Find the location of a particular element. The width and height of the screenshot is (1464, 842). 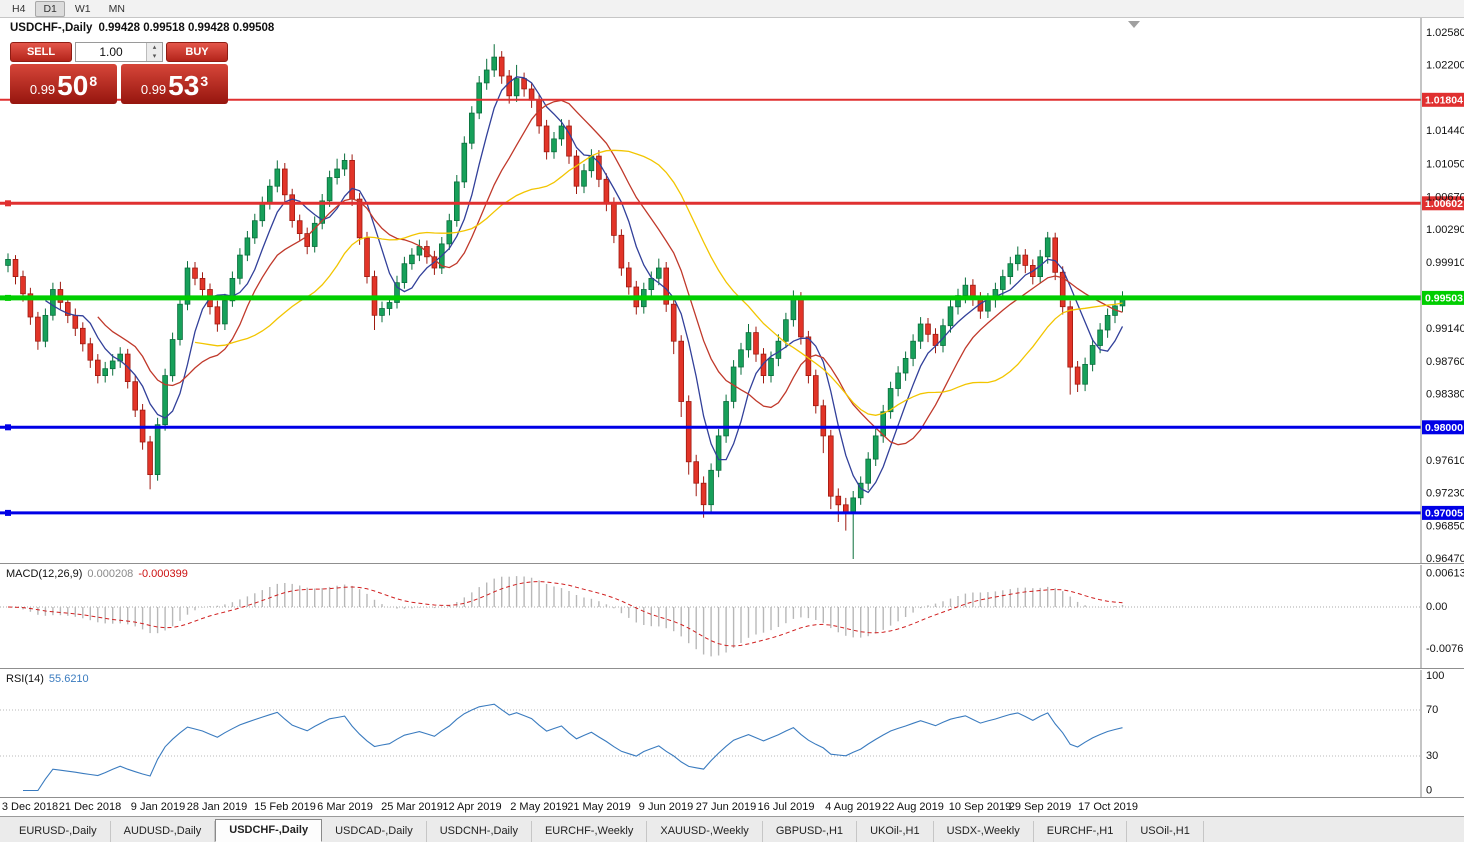

tab-usdcad-daily: USDCAD-,Daily is located at coordinates (374, 831).